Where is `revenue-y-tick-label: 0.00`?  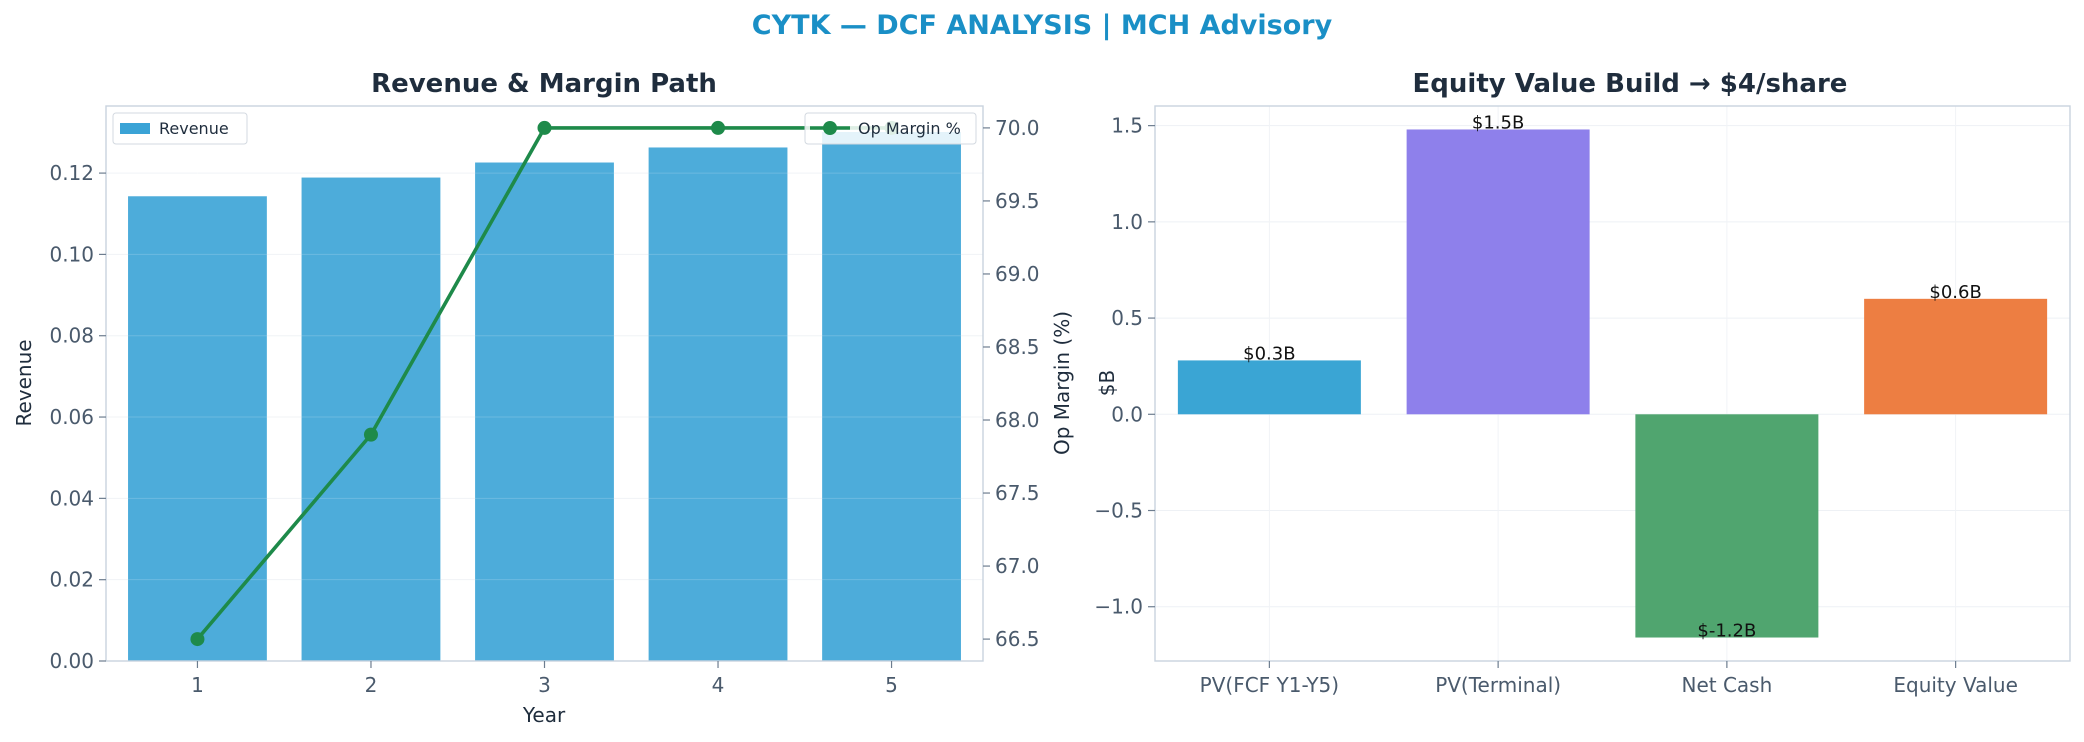
revenue-y-tick-label: 0.00 is located at coordinates (71, 661).